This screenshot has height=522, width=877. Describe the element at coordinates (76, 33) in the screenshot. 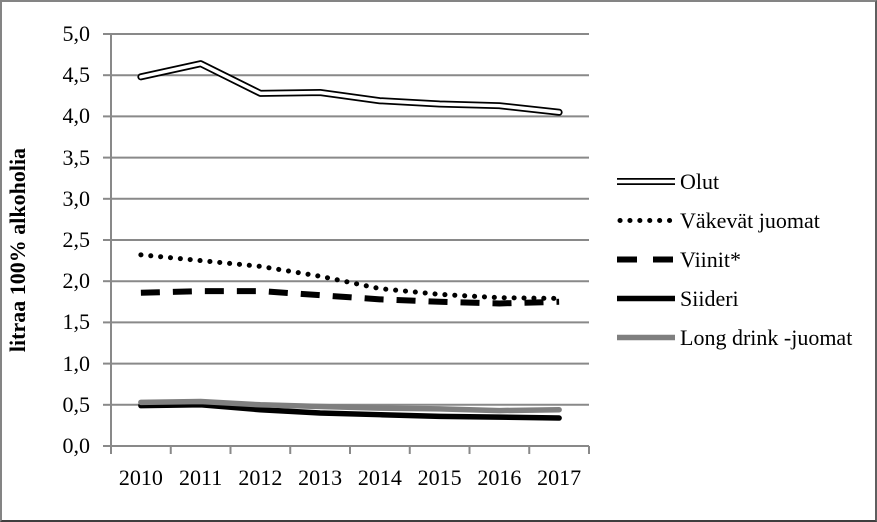

I see `y-tick-label: 5,0` at that location.